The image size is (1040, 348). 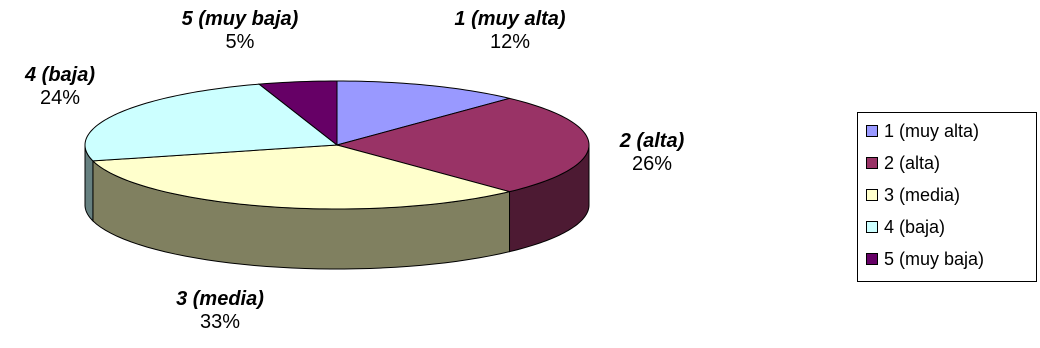 I want to click on legend-label: 4 (baja), so click(x=915, y=226).